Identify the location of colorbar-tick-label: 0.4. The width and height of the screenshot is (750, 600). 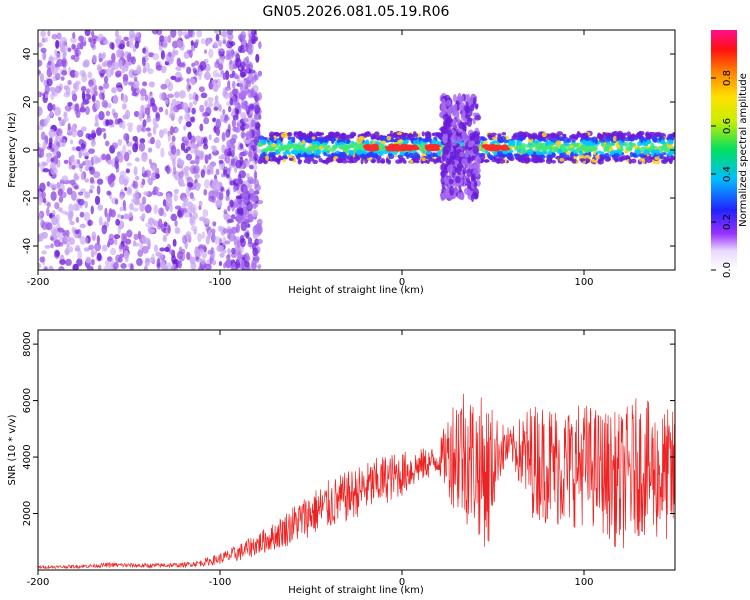
(727, 174).